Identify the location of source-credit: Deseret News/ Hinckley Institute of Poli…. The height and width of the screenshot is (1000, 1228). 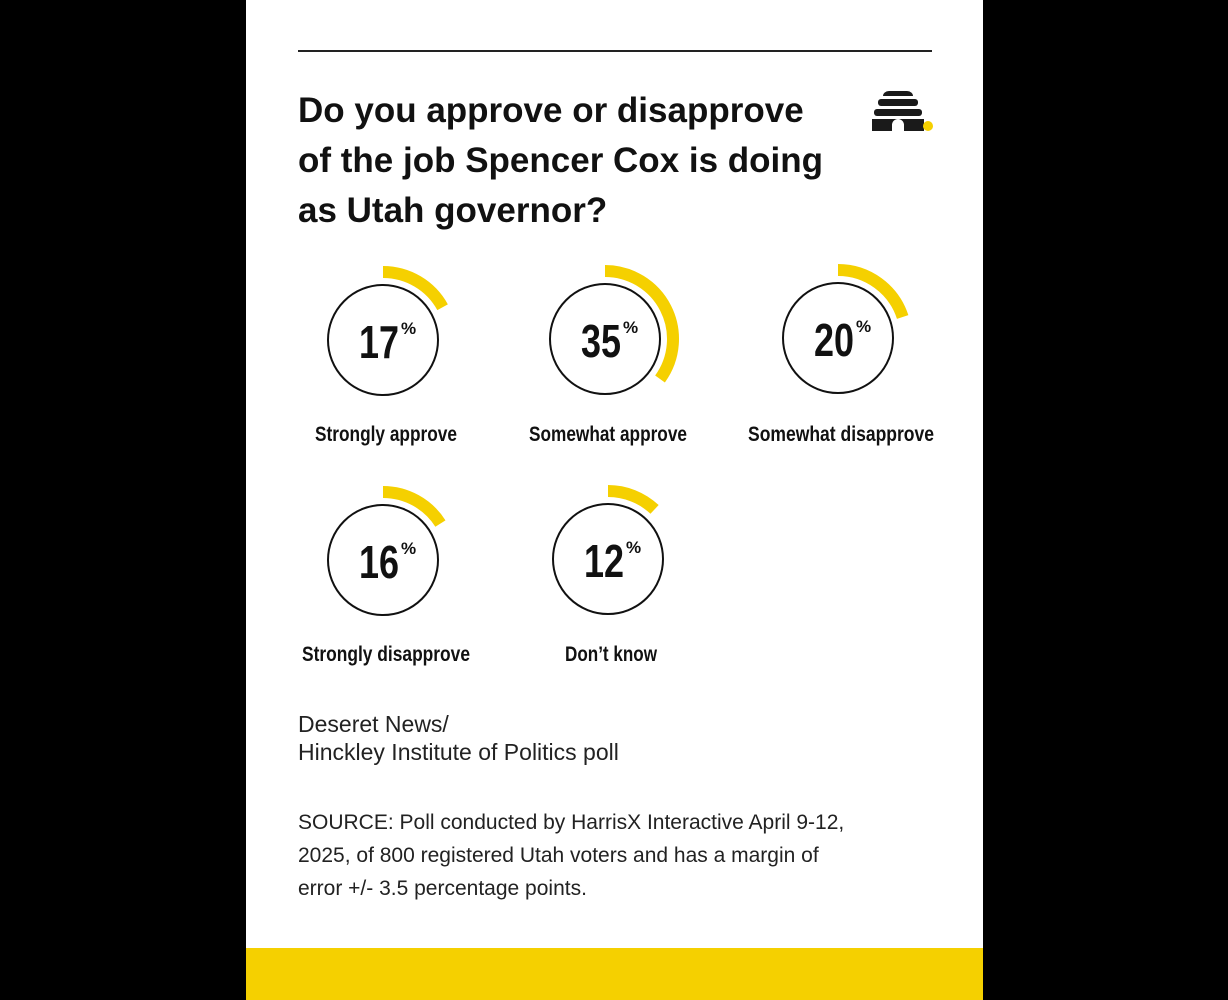
(458, 738).